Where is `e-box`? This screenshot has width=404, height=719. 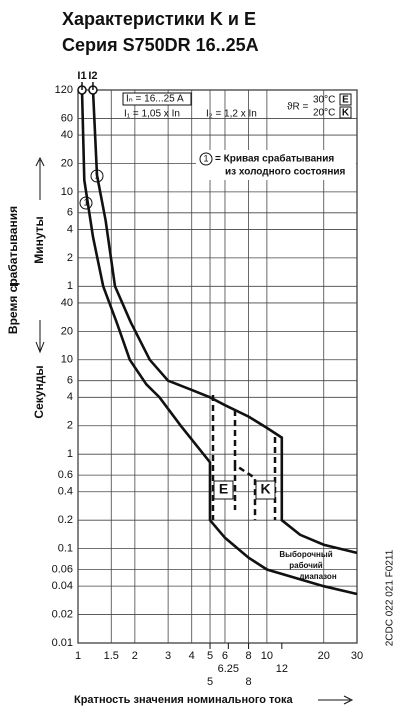
e-box is located at coordinates (345, 99).